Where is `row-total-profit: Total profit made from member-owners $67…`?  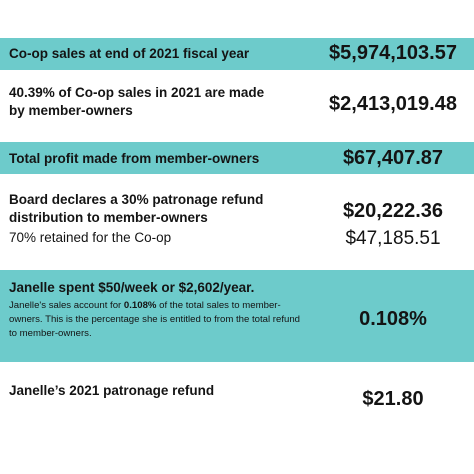 row-total-profit: Total profit made from member-owners $67… is located at coordinates (237, 158).